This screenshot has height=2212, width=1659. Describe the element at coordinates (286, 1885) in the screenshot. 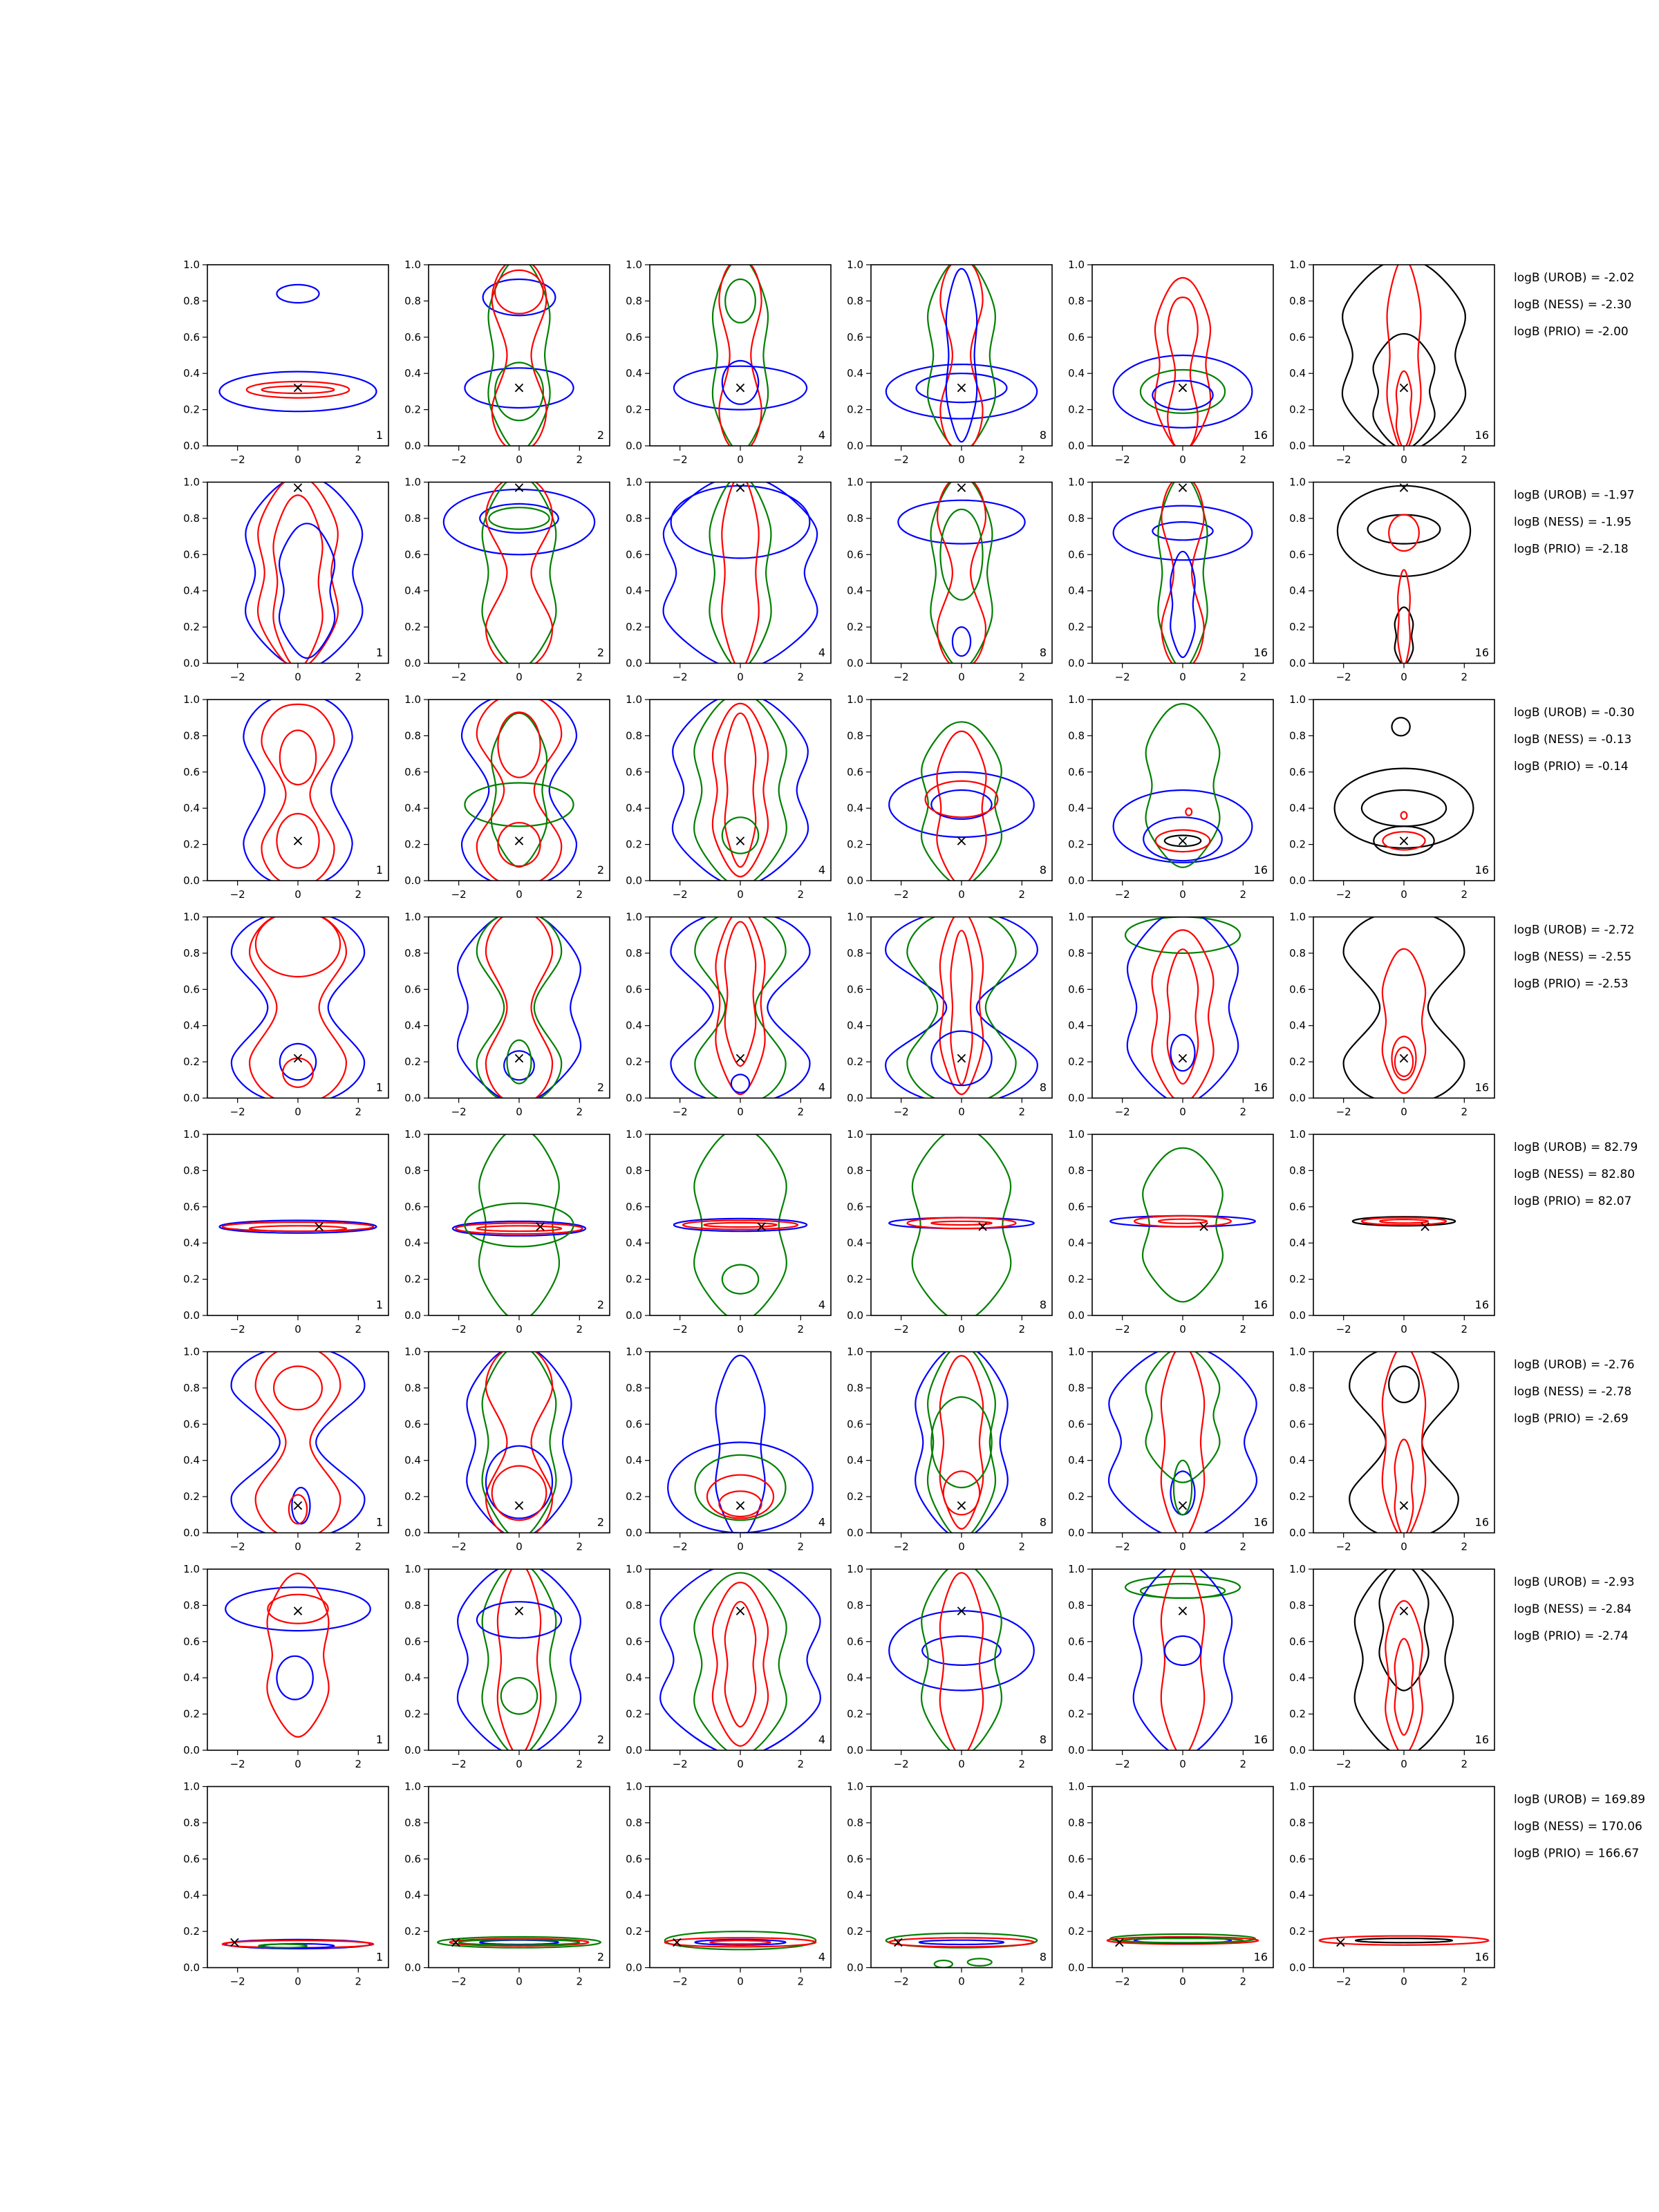

I see `panel-r8-c1: × −2 0 2 0.0 0.2 0.4 0.6 0.8 1.0 1` at that location.